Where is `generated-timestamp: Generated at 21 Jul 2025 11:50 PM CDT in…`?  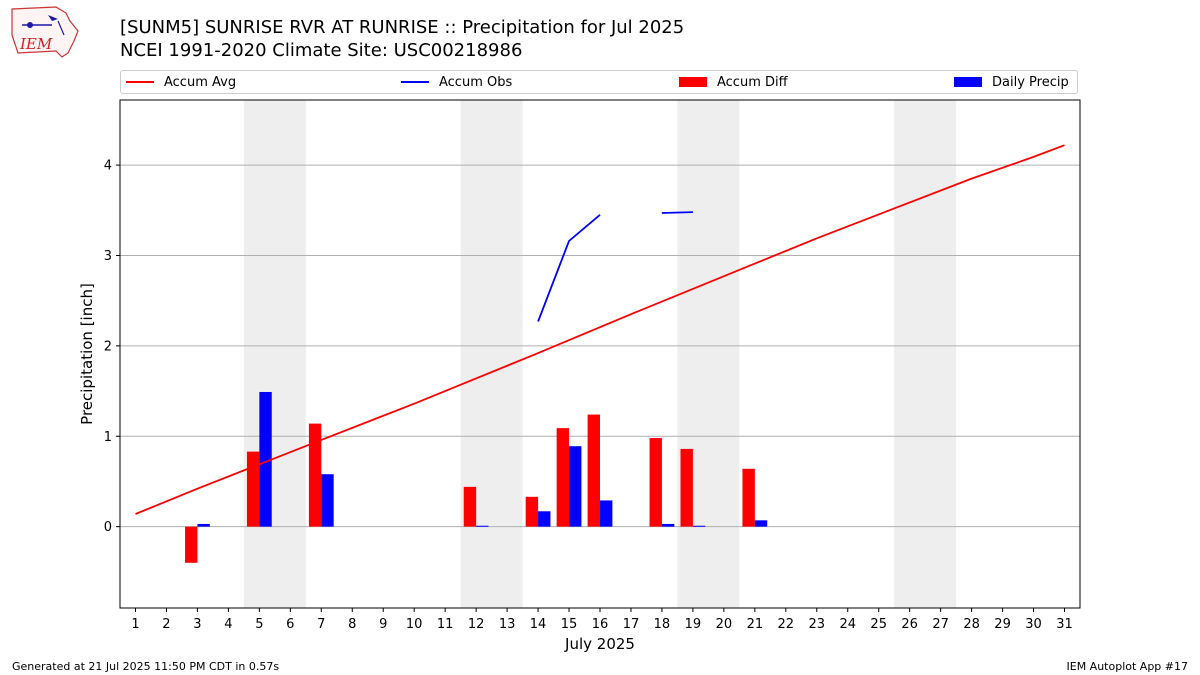
generated-timestamp: Generated at 21 Jul 2025 11:50 PM CDT in… is located at coordinates (146, 666).